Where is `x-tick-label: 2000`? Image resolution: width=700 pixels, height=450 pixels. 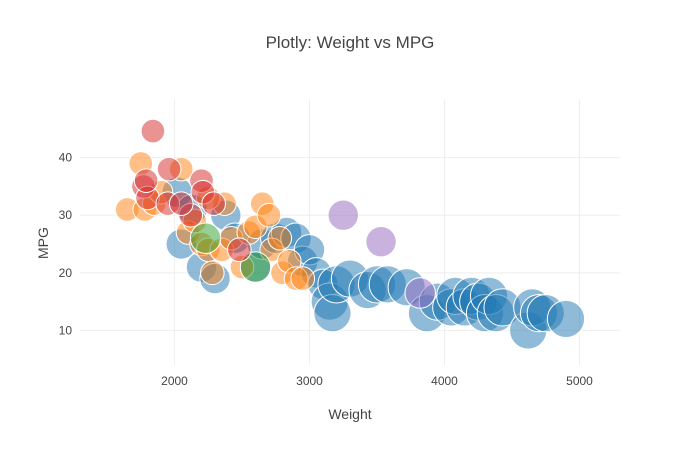 x-tick-label: 2000 is located at coordinates (174, 381).